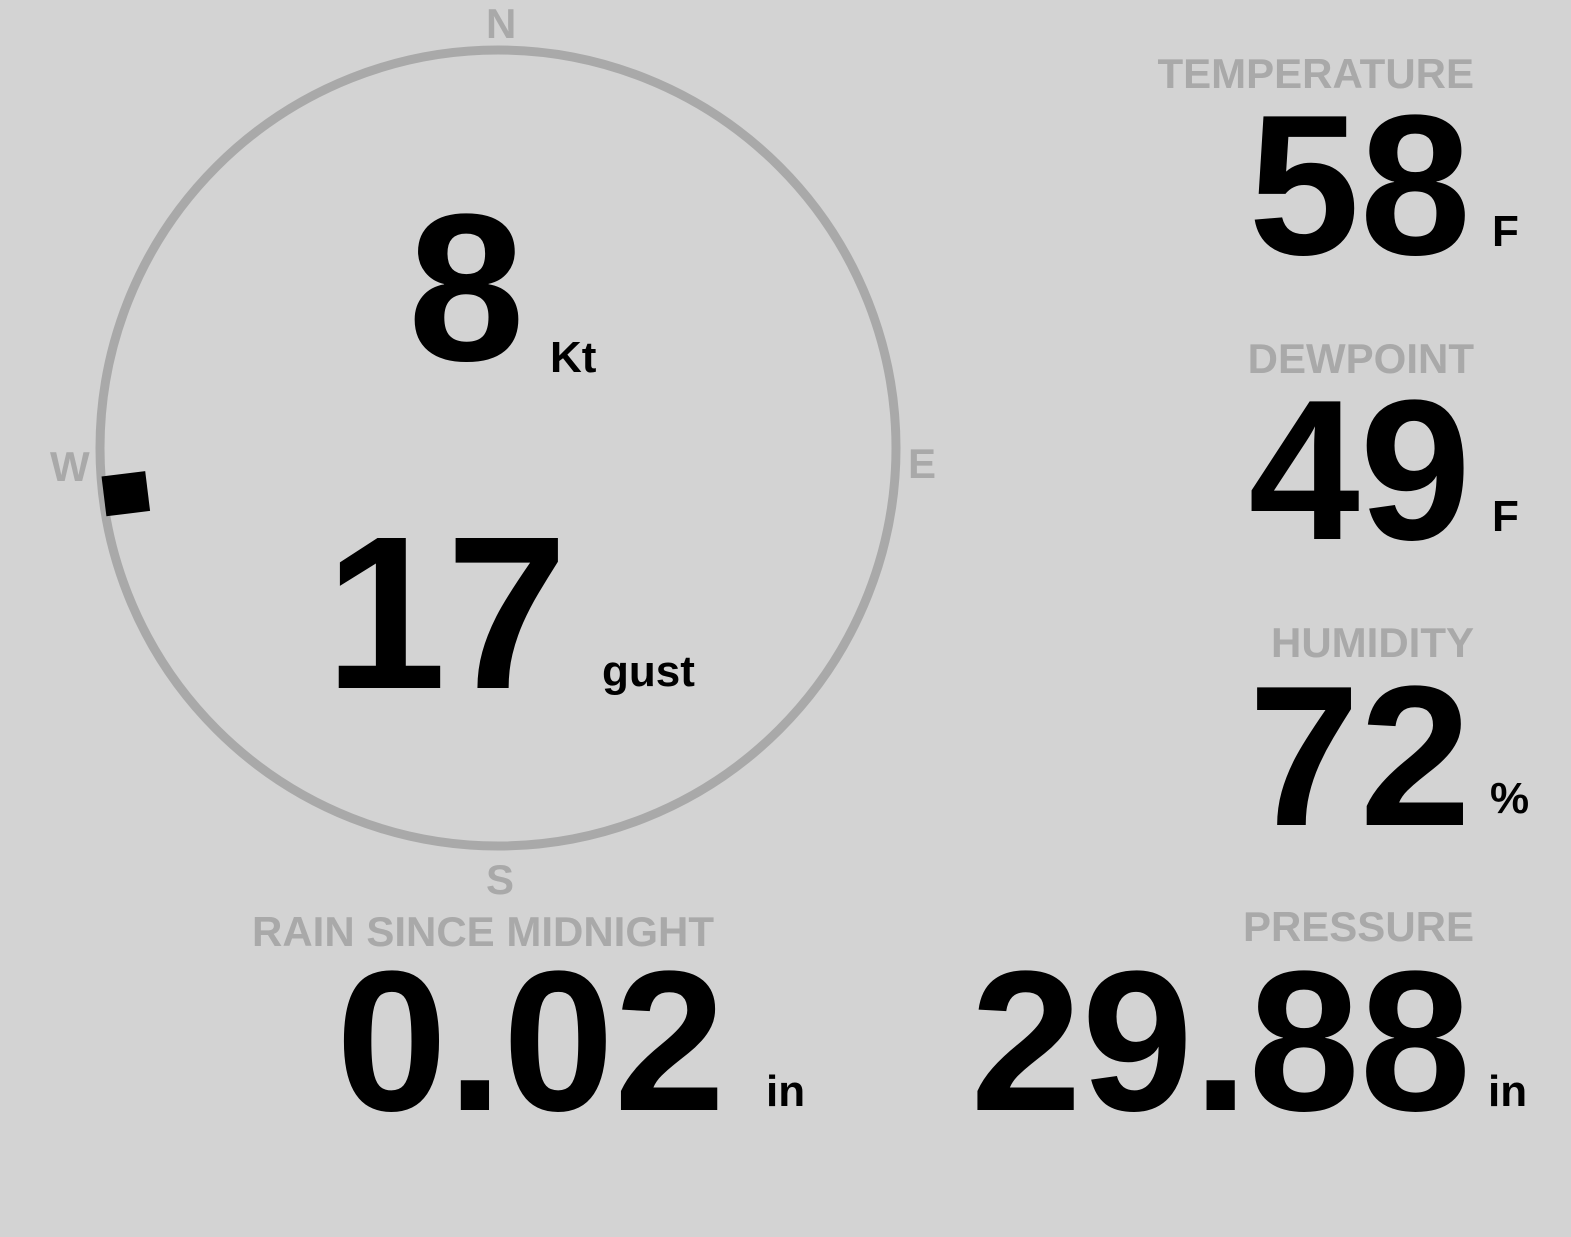 The image size is (1571, 1237). I want to click on humidity-label: HUMIDITY, so click(1372, 642).